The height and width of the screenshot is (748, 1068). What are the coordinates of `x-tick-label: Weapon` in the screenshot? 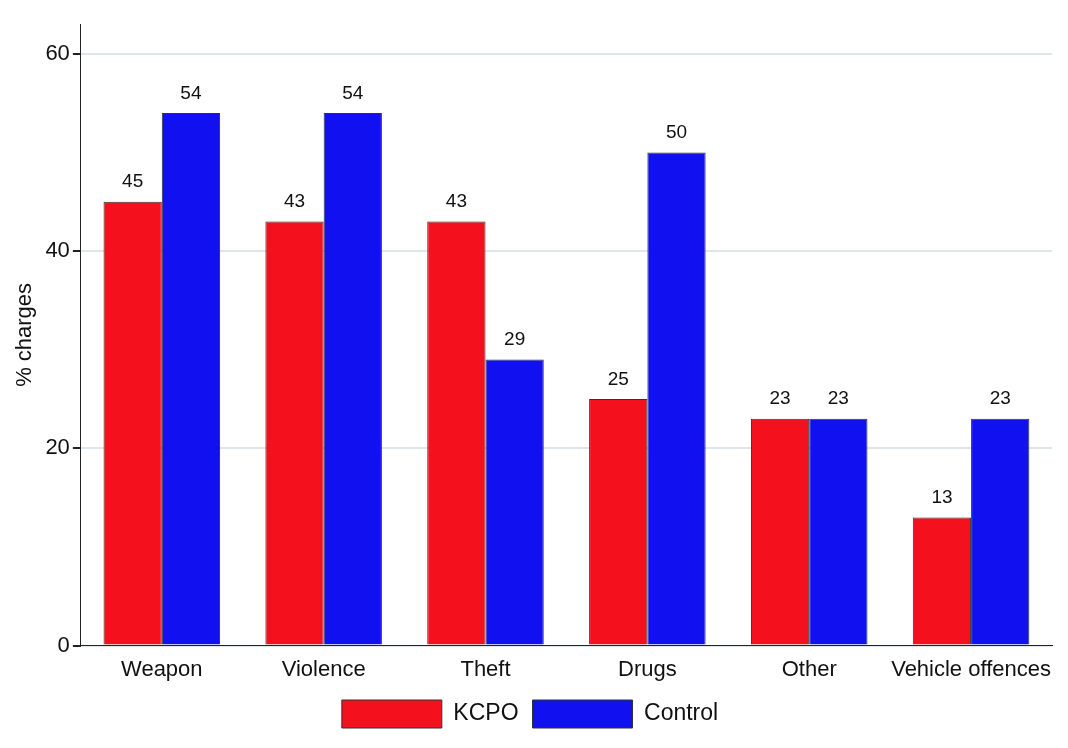 It's located at (162, 668).